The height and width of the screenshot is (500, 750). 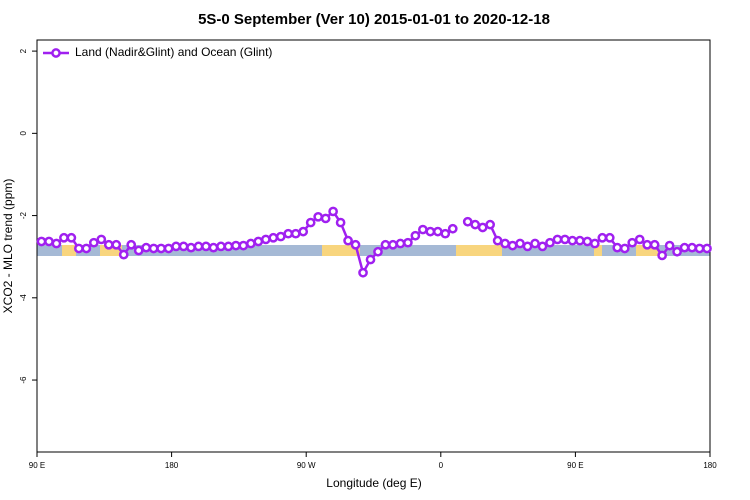 What do you see at coordinates (373, 483) in the screenshot?
I see `x-axis-label: Longitude (deg E)` at bounding box center [373, 483].